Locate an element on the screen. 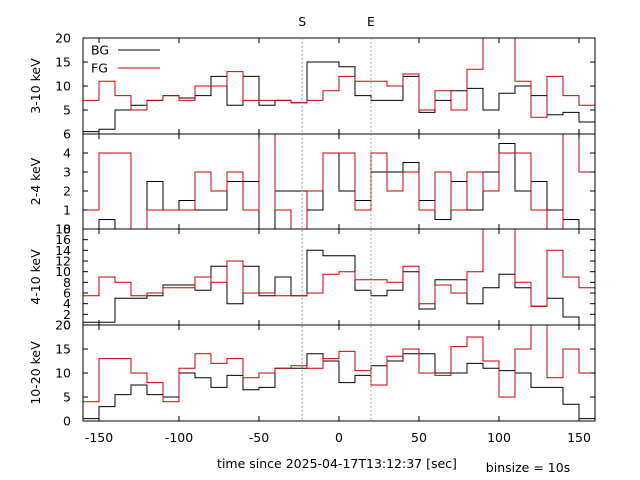 The image size is (640, 480). y-tick-label-0-1: 5 is located at coordinates (67, 110).